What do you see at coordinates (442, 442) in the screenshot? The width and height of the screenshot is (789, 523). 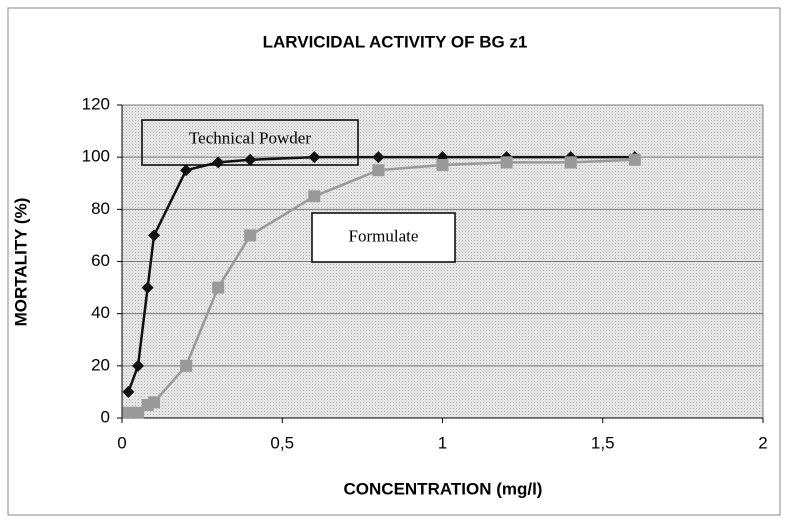 I see `x-tick-label: 1` at bounding box center [442, 442].